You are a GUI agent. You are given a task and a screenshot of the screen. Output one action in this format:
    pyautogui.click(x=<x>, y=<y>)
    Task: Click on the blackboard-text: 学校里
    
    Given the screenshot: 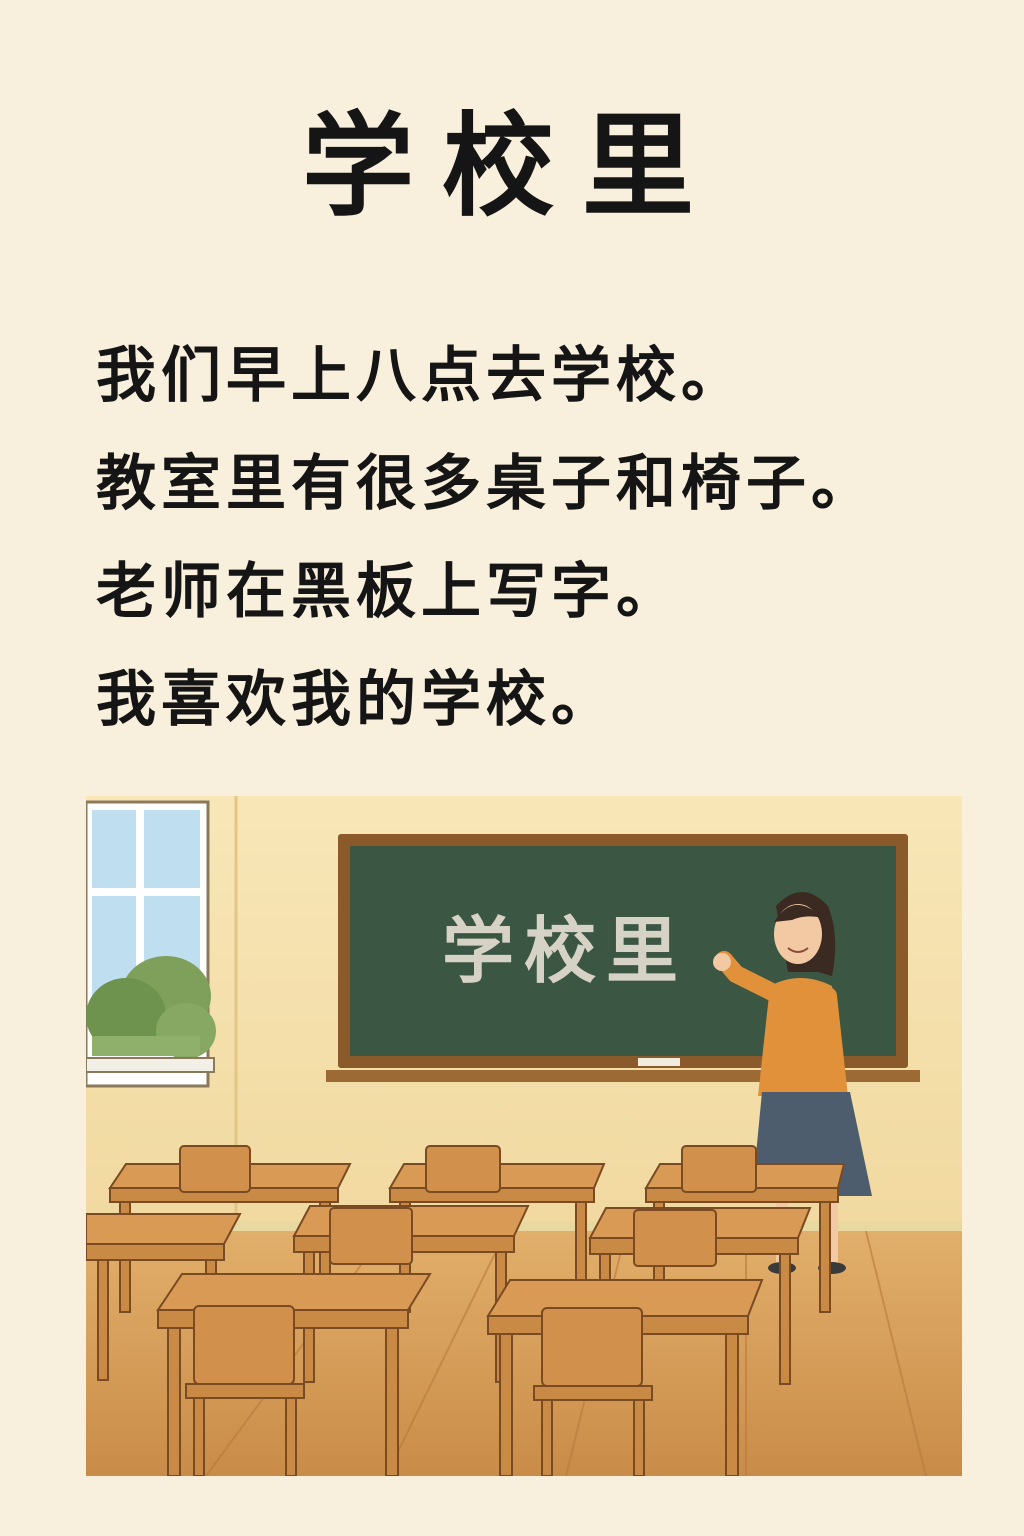 What is the action you would take?
    pyautogui.click(x=565, y=950)
    